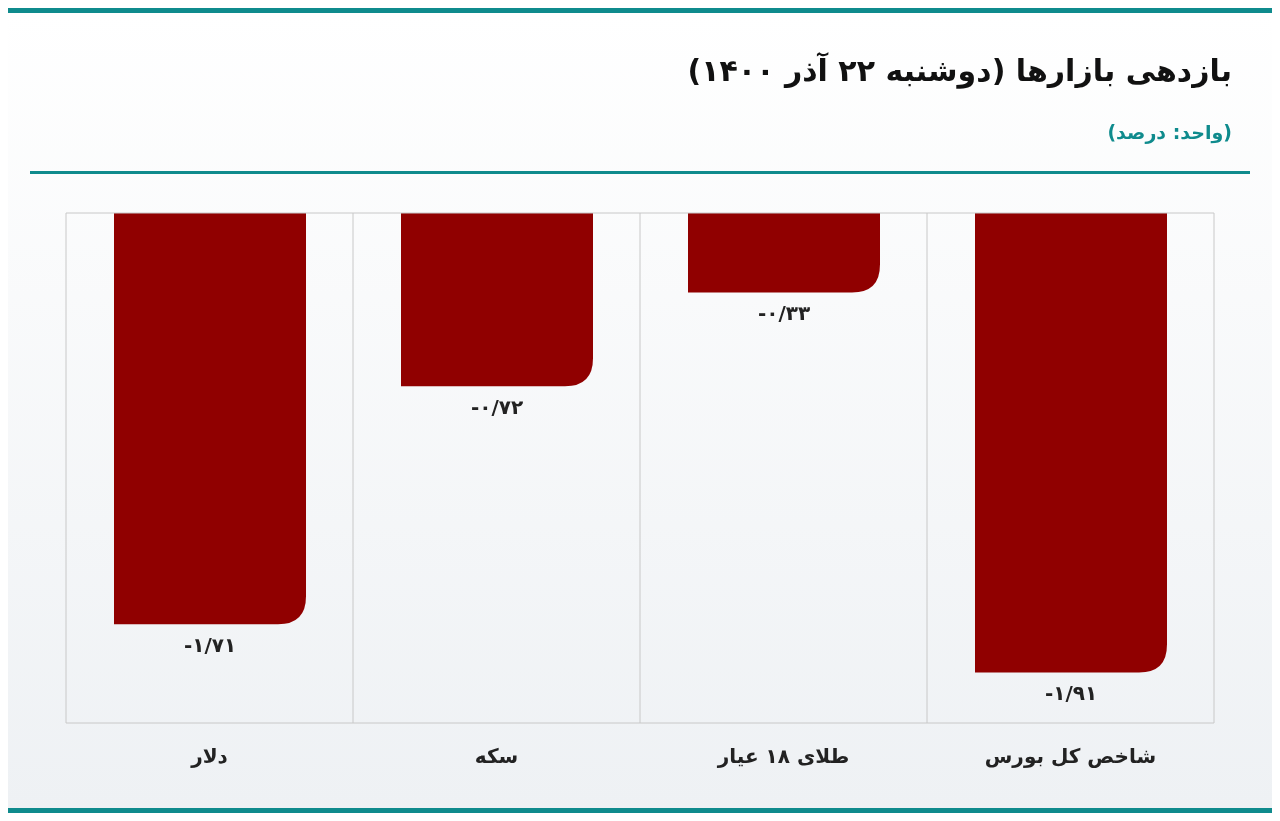  I want to click on x-tick-label: شاخص کل بورس, so click(1070, 756).